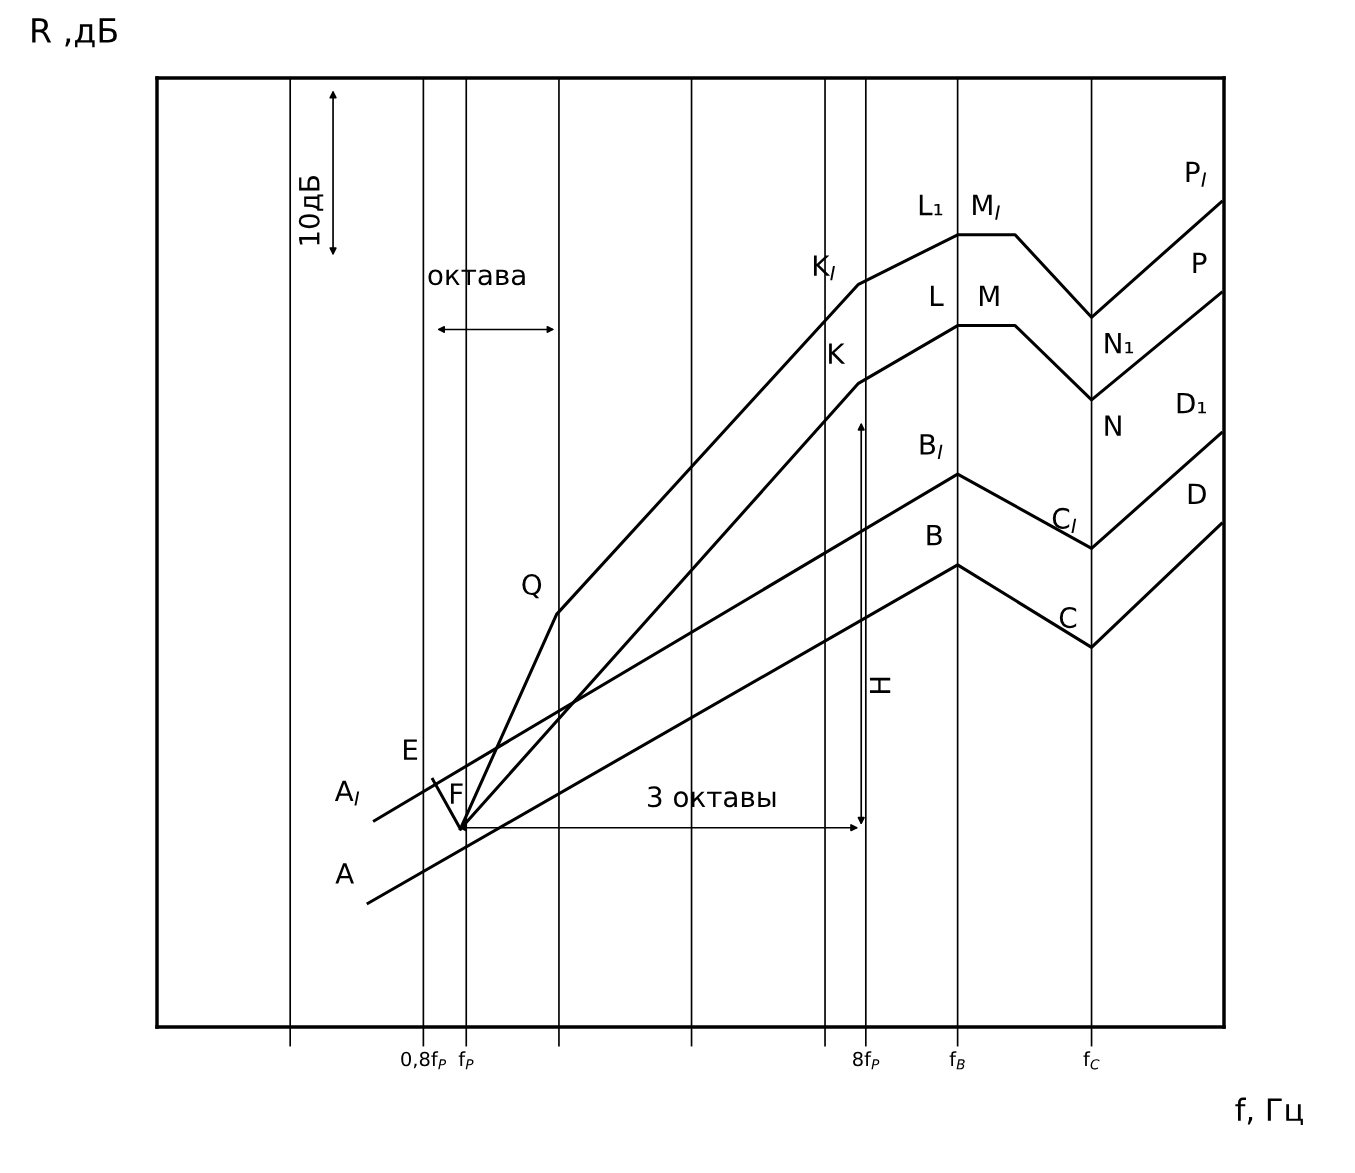 The width and height of the screenshot is (1355, 1173). What do you see at coordinates (986, 207) in the screenshot?
I see `annotation: M$_{I}$` at bounding box center [986, 207].